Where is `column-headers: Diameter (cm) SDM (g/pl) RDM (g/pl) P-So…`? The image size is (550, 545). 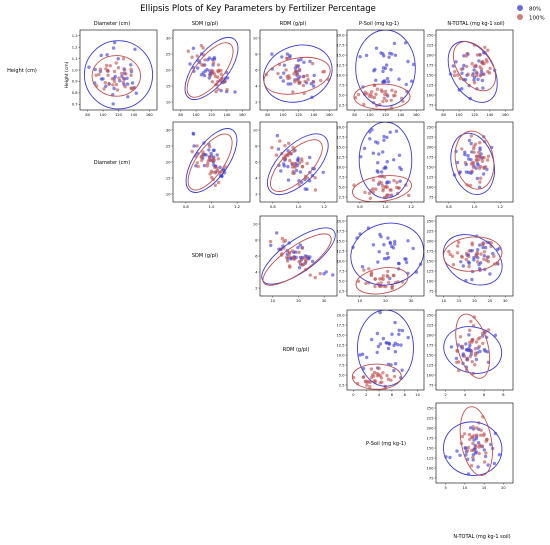 column-headers: Diameter (cm) SDM (g/pl) RDM (g/pl) P-So… is located at coordinates (299, 24).